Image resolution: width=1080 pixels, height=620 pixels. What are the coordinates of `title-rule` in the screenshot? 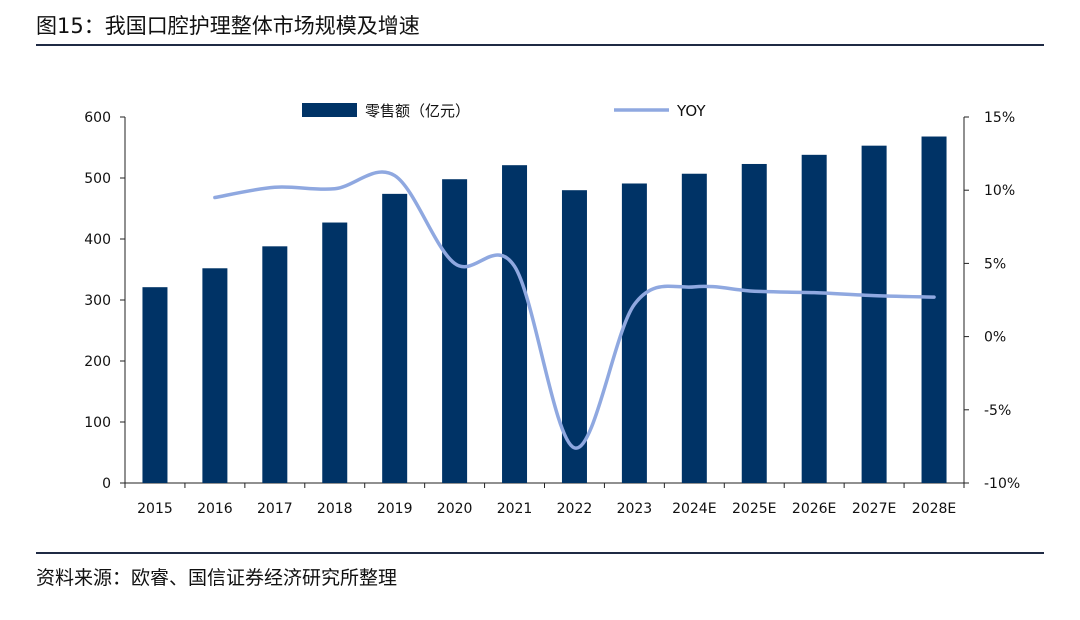 It's located at (540, 45).